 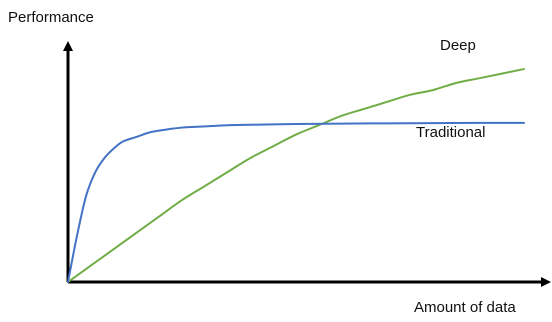 I want to click on series-label-traditional: Traditional, so click(x=450, y=132).